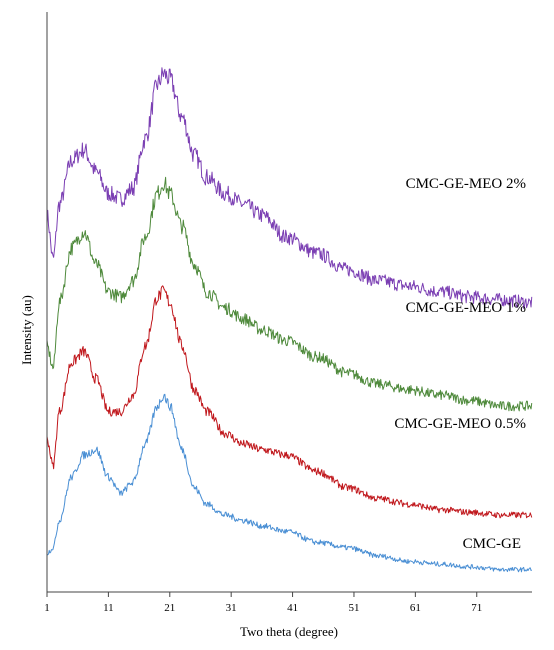 Image resolution: width=554 pixels, height=650 pixels. Describe the element at coordinates (289, 631) in the screenshot. I see `x-axis-title: Two theta (degree)` at that location.